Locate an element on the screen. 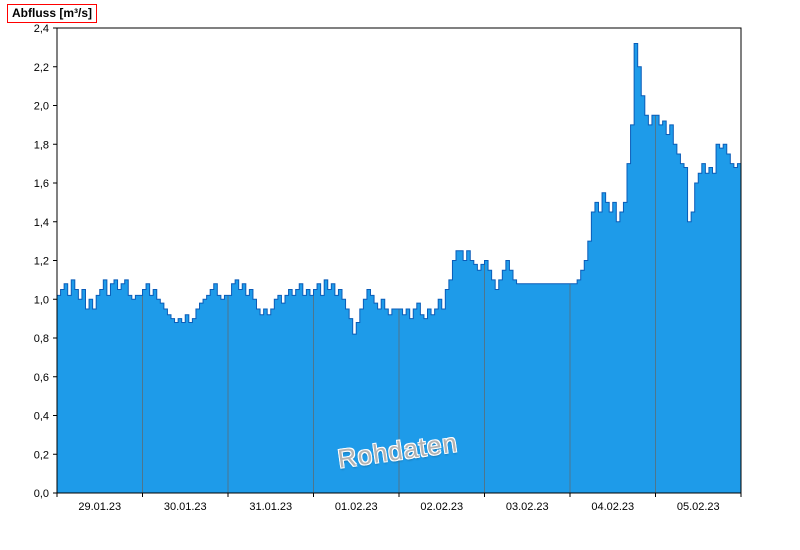 The image size is (800, 550). y-tick-label: 0,2 is located at coordinates (41, 455).